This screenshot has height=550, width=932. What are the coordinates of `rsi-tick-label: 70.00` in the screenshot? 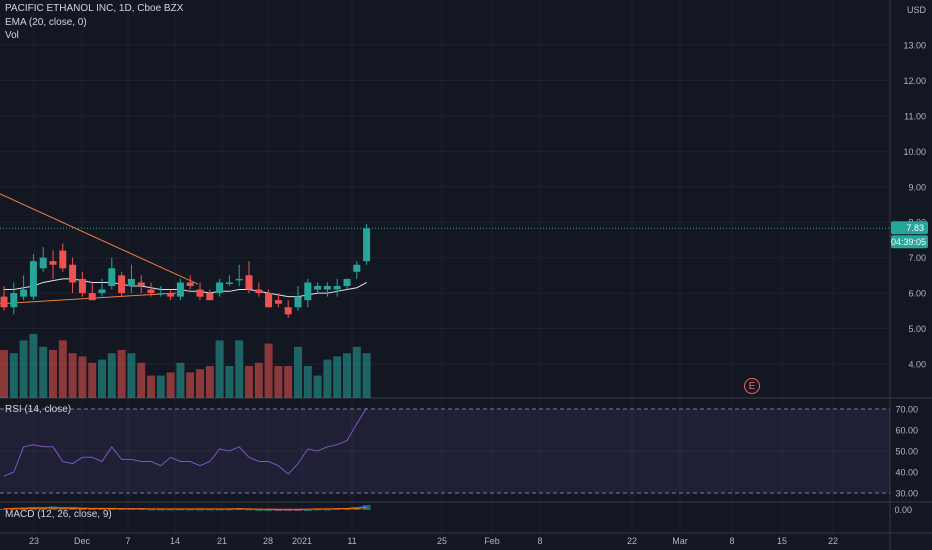 It's located at (906, 410).